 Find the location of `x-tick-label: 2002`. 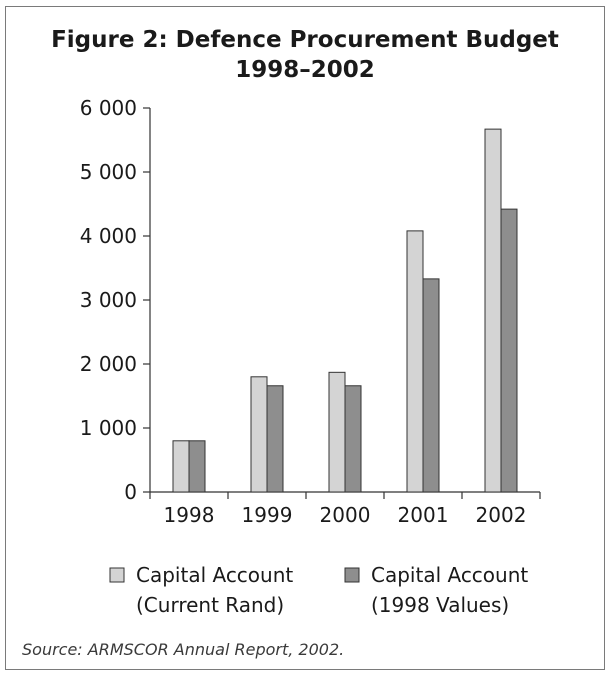

x-tick-label: 2002 is located at coordinates (501, 515).